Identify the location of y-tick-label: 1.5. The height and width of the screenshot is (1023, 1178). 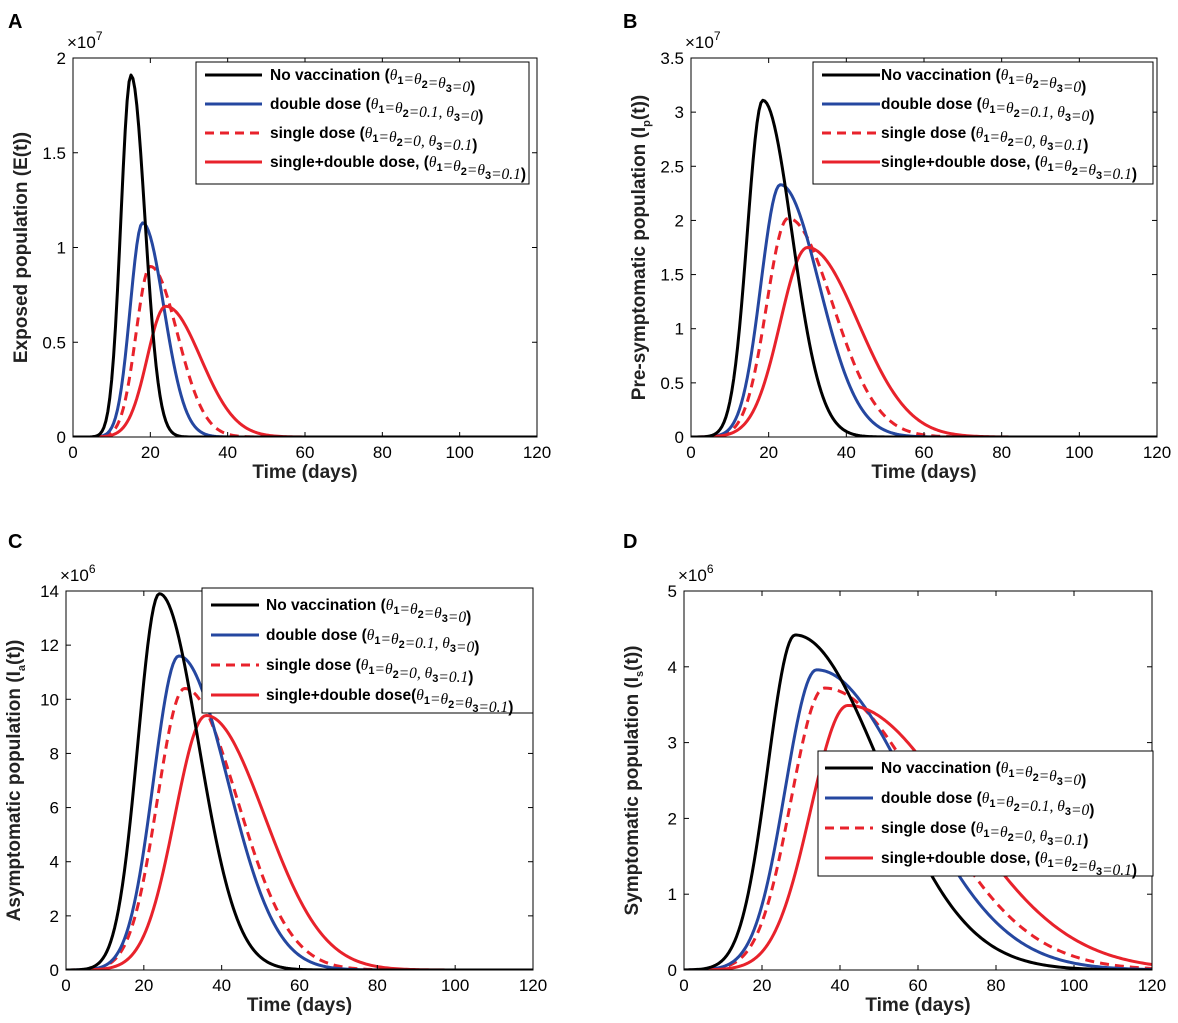
(672, 275).